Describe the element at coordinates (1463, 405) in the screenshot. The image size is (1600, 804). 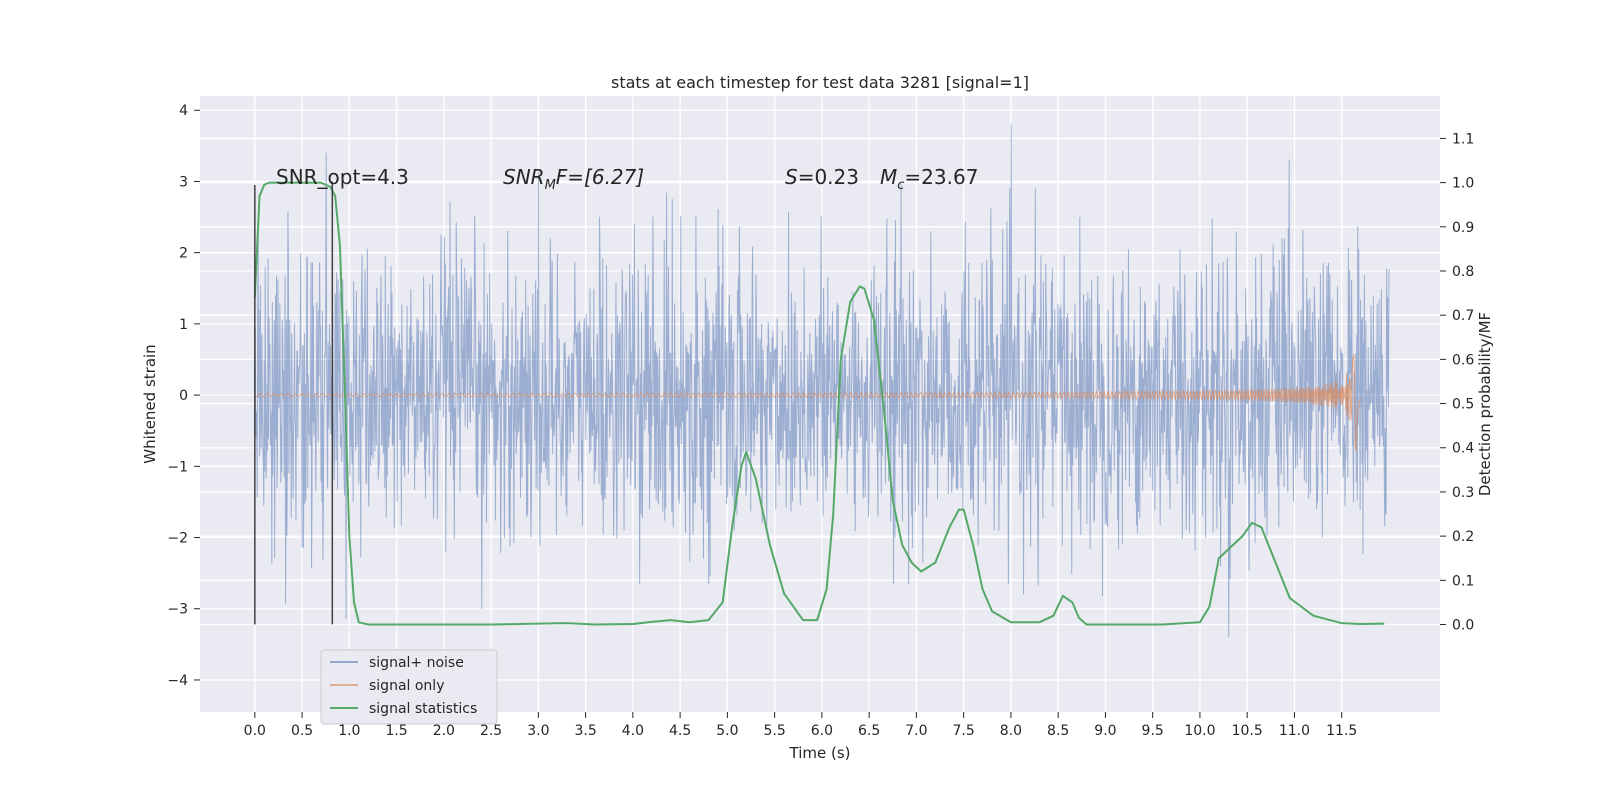
I see `y-right-tick-label: 0.5` at that location.